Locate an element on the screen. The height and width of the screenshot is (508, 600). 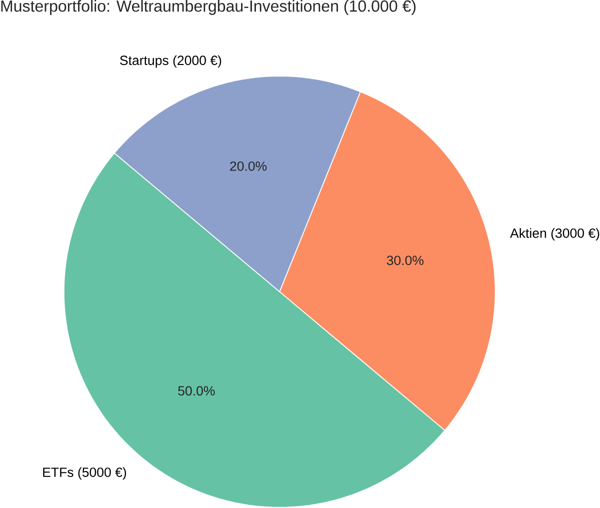
data-label: 30.0% is located at coordinates (405, 261).